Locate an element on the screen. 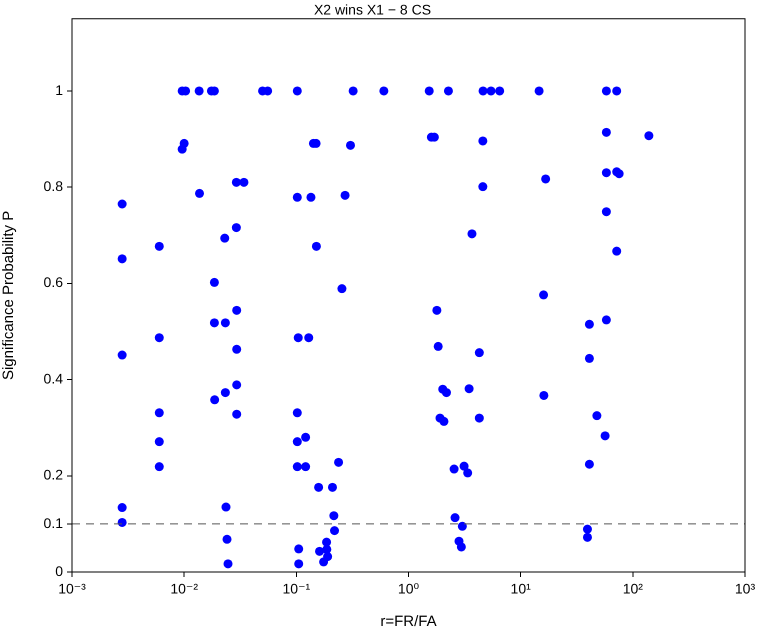  x-tick-label: 10⁰ is located at coordinates (409, 588).